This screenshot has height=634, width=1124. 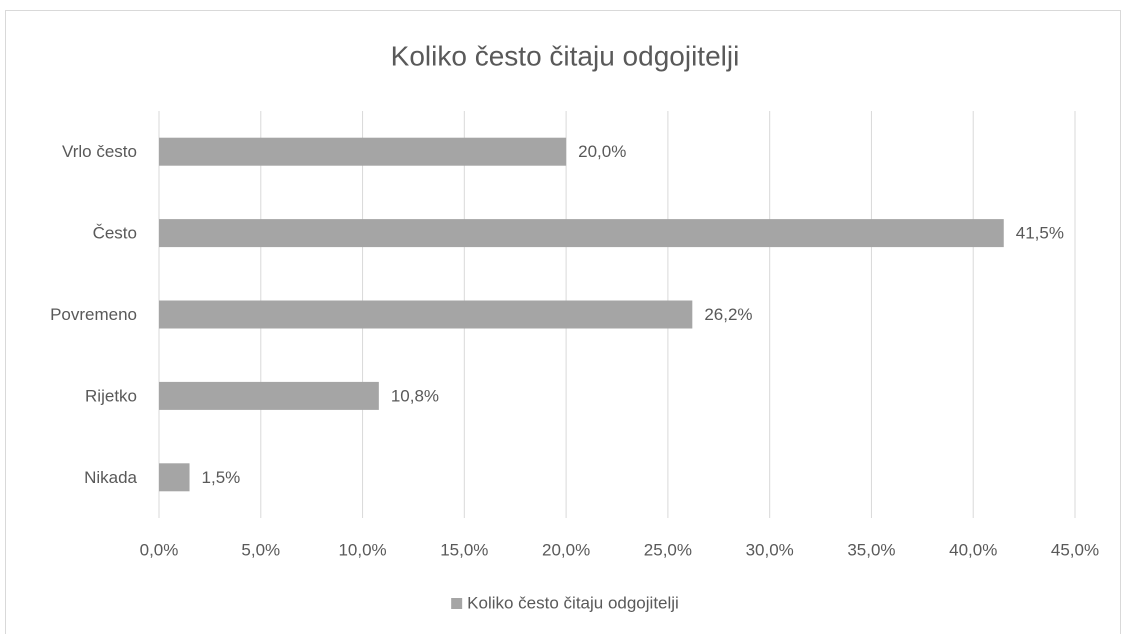 What do you see at coordinates (602, 151) in the screenshot?
I see `data-label: 20,0%` at bounding box center [602, 151].